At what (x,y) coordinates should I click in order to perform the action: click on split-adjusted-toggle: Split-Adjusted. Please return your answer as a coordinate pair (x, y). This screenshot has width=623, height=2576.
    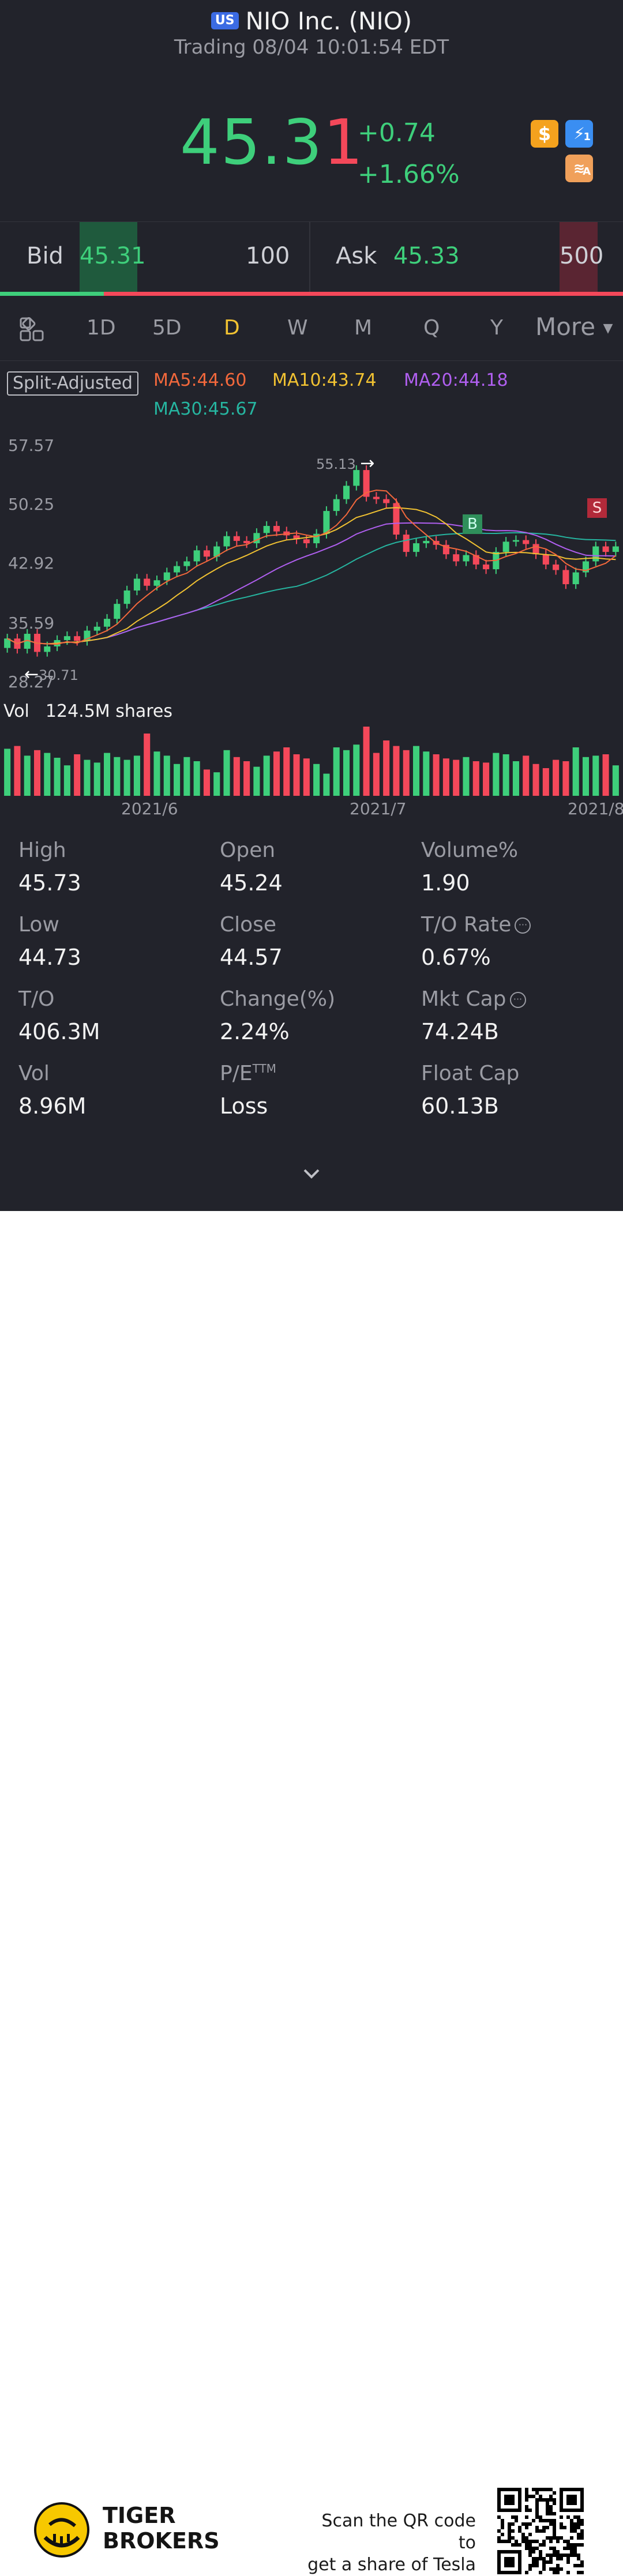
    Looking at the image, I should click on (72, 383).